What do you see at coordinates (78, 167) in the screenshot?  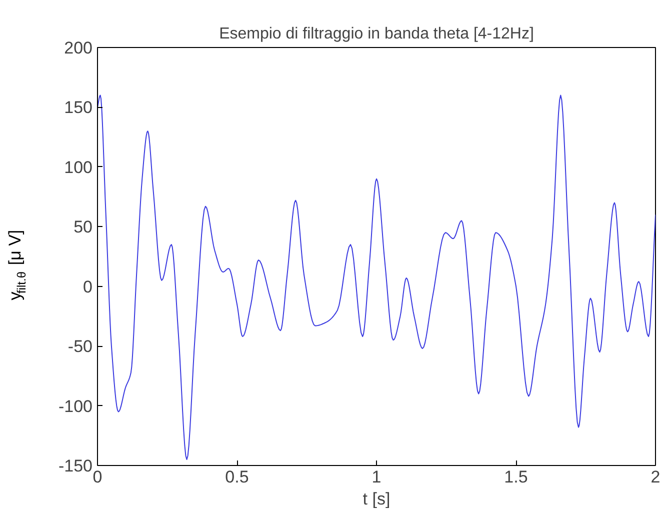 I see `y-tick-label: 100` at bounding box center [78, 167].